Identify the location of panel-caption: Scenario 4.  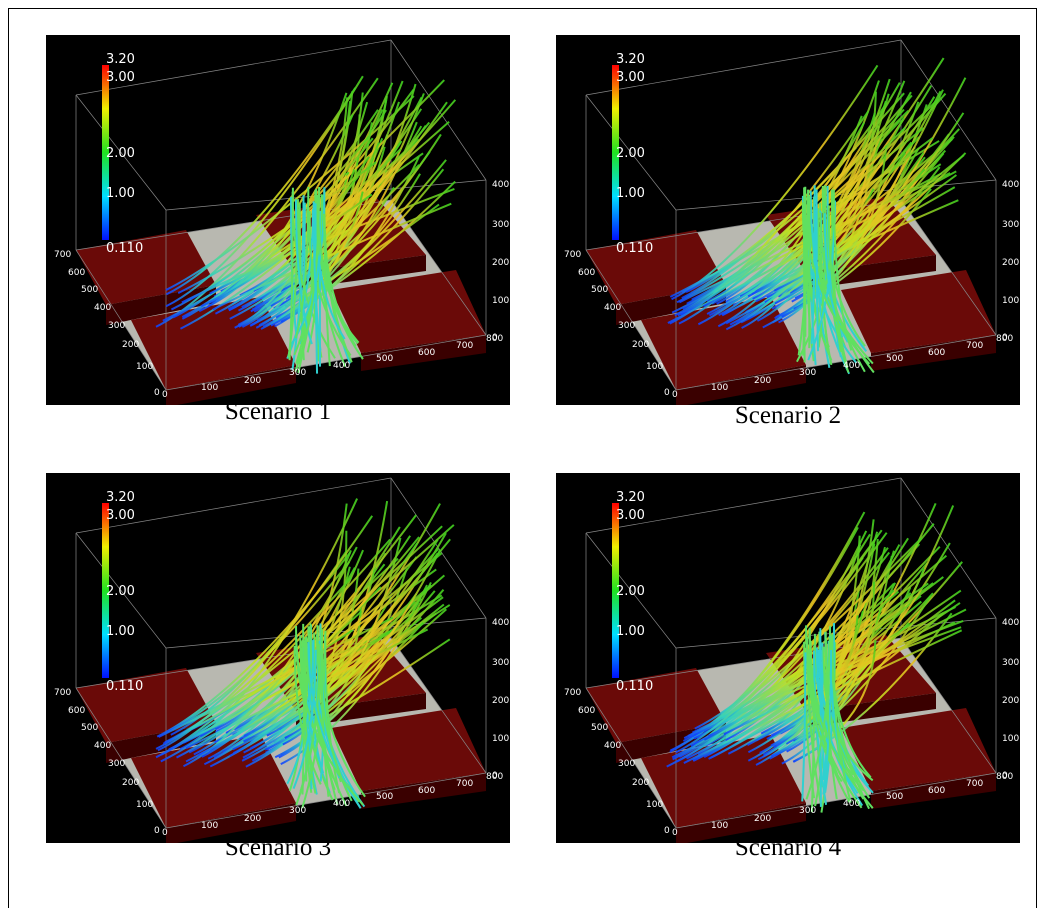
(788, 848).